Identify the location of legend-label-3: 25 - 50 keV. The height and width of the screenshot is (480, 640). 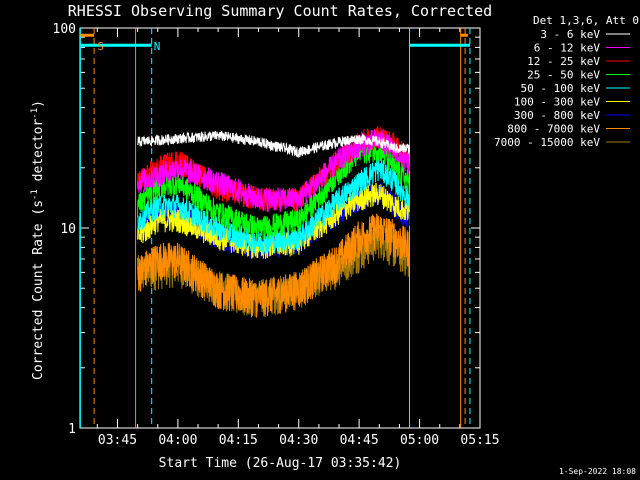
(563, 75).